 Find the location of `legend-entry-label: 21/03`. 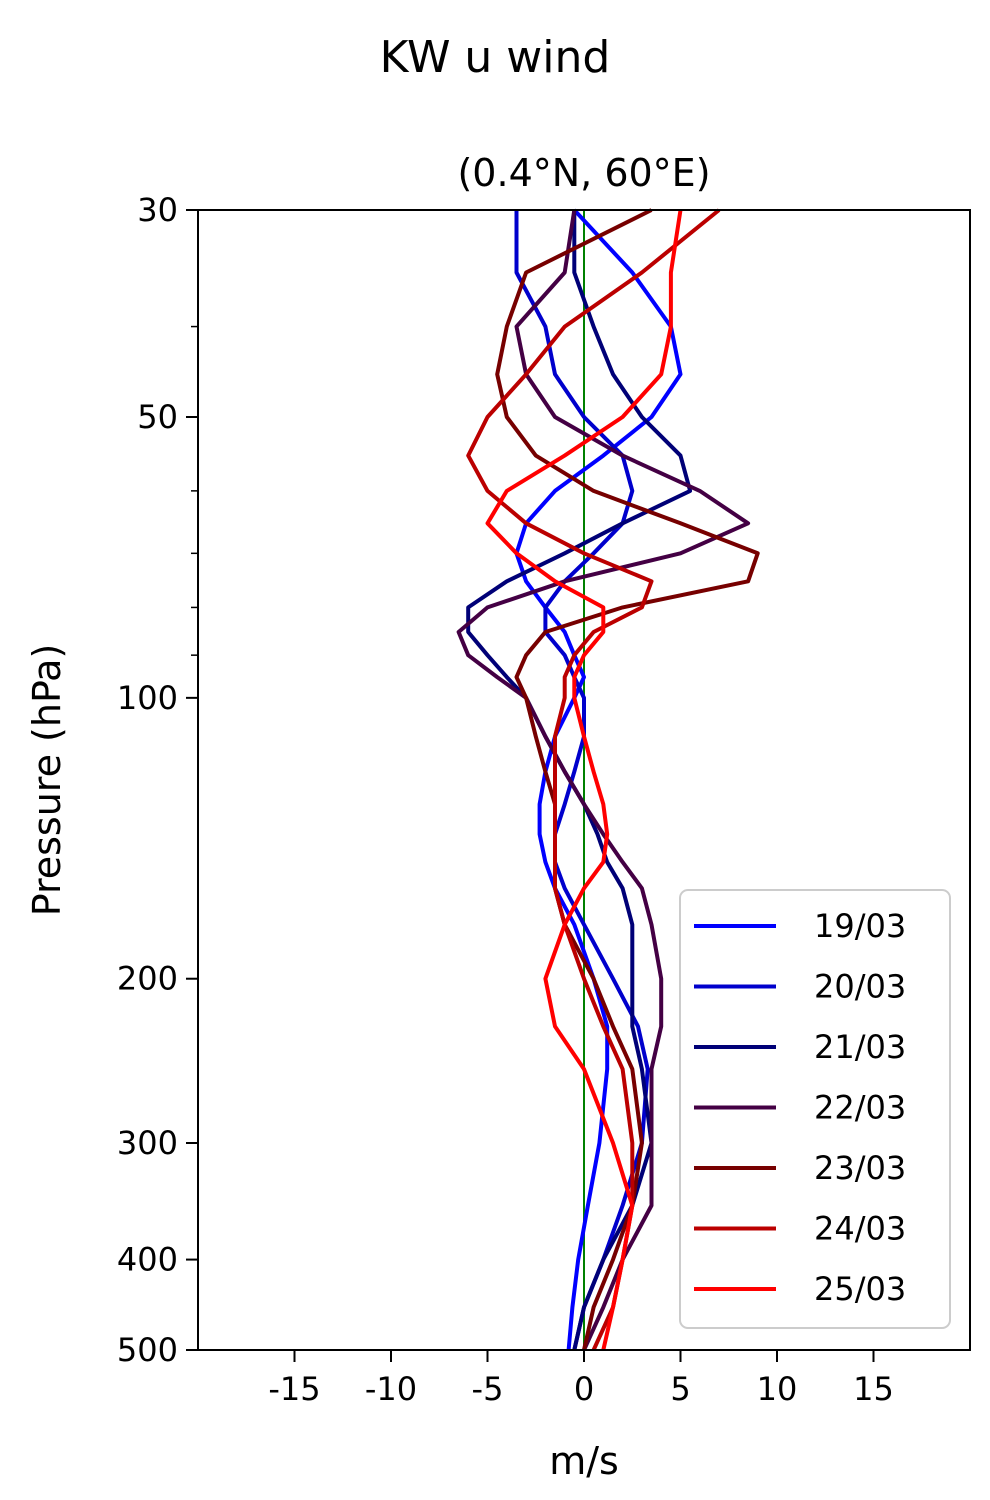

legend-entry-label: 21/03 is located at coordinates (860, 1047).